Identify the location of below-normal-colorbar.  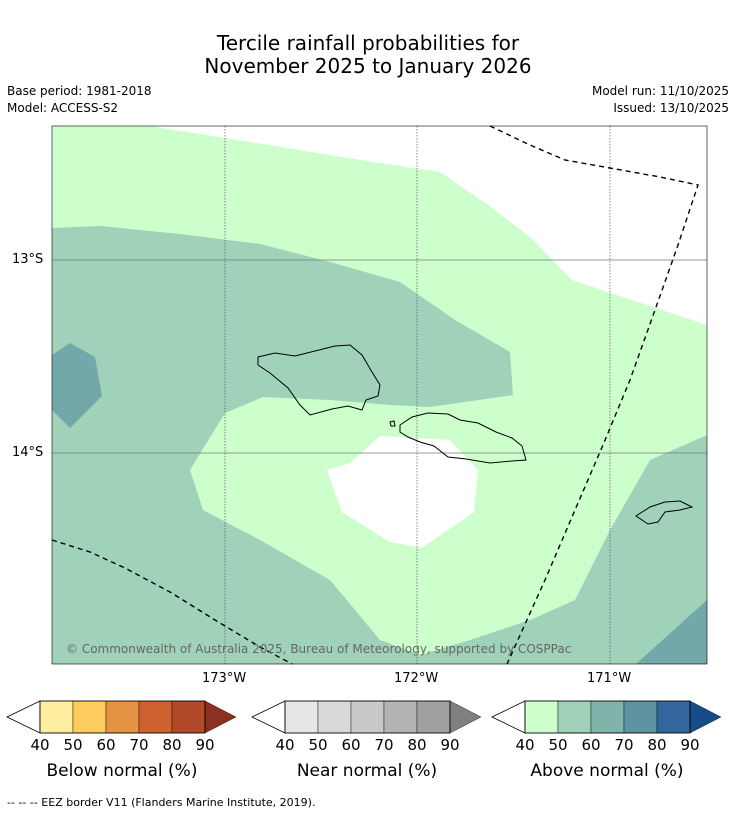
(121, 717).